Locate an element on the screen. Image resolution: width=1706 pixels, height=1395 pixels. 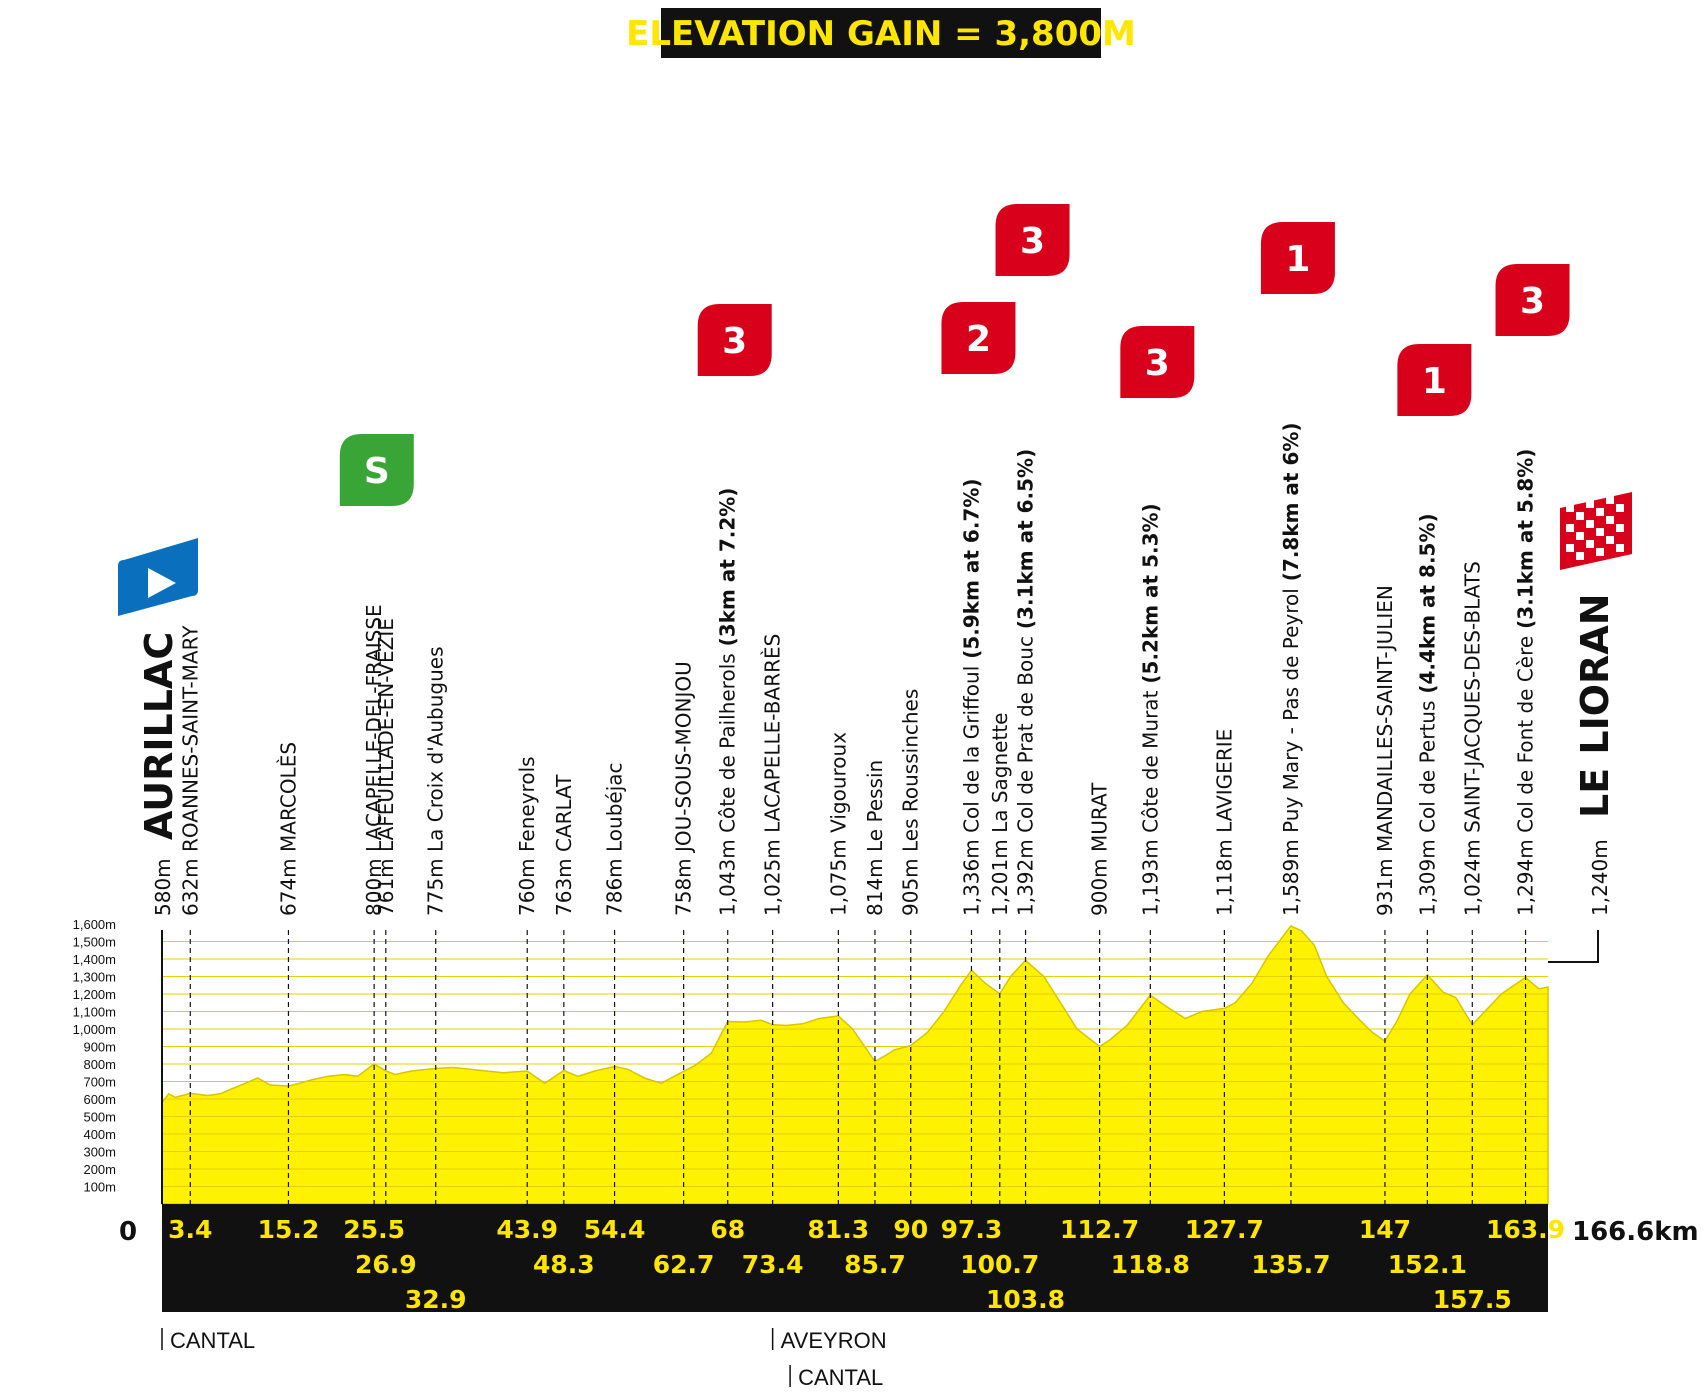
km-label: 103.8 is located at coordinates (1025, 1299).